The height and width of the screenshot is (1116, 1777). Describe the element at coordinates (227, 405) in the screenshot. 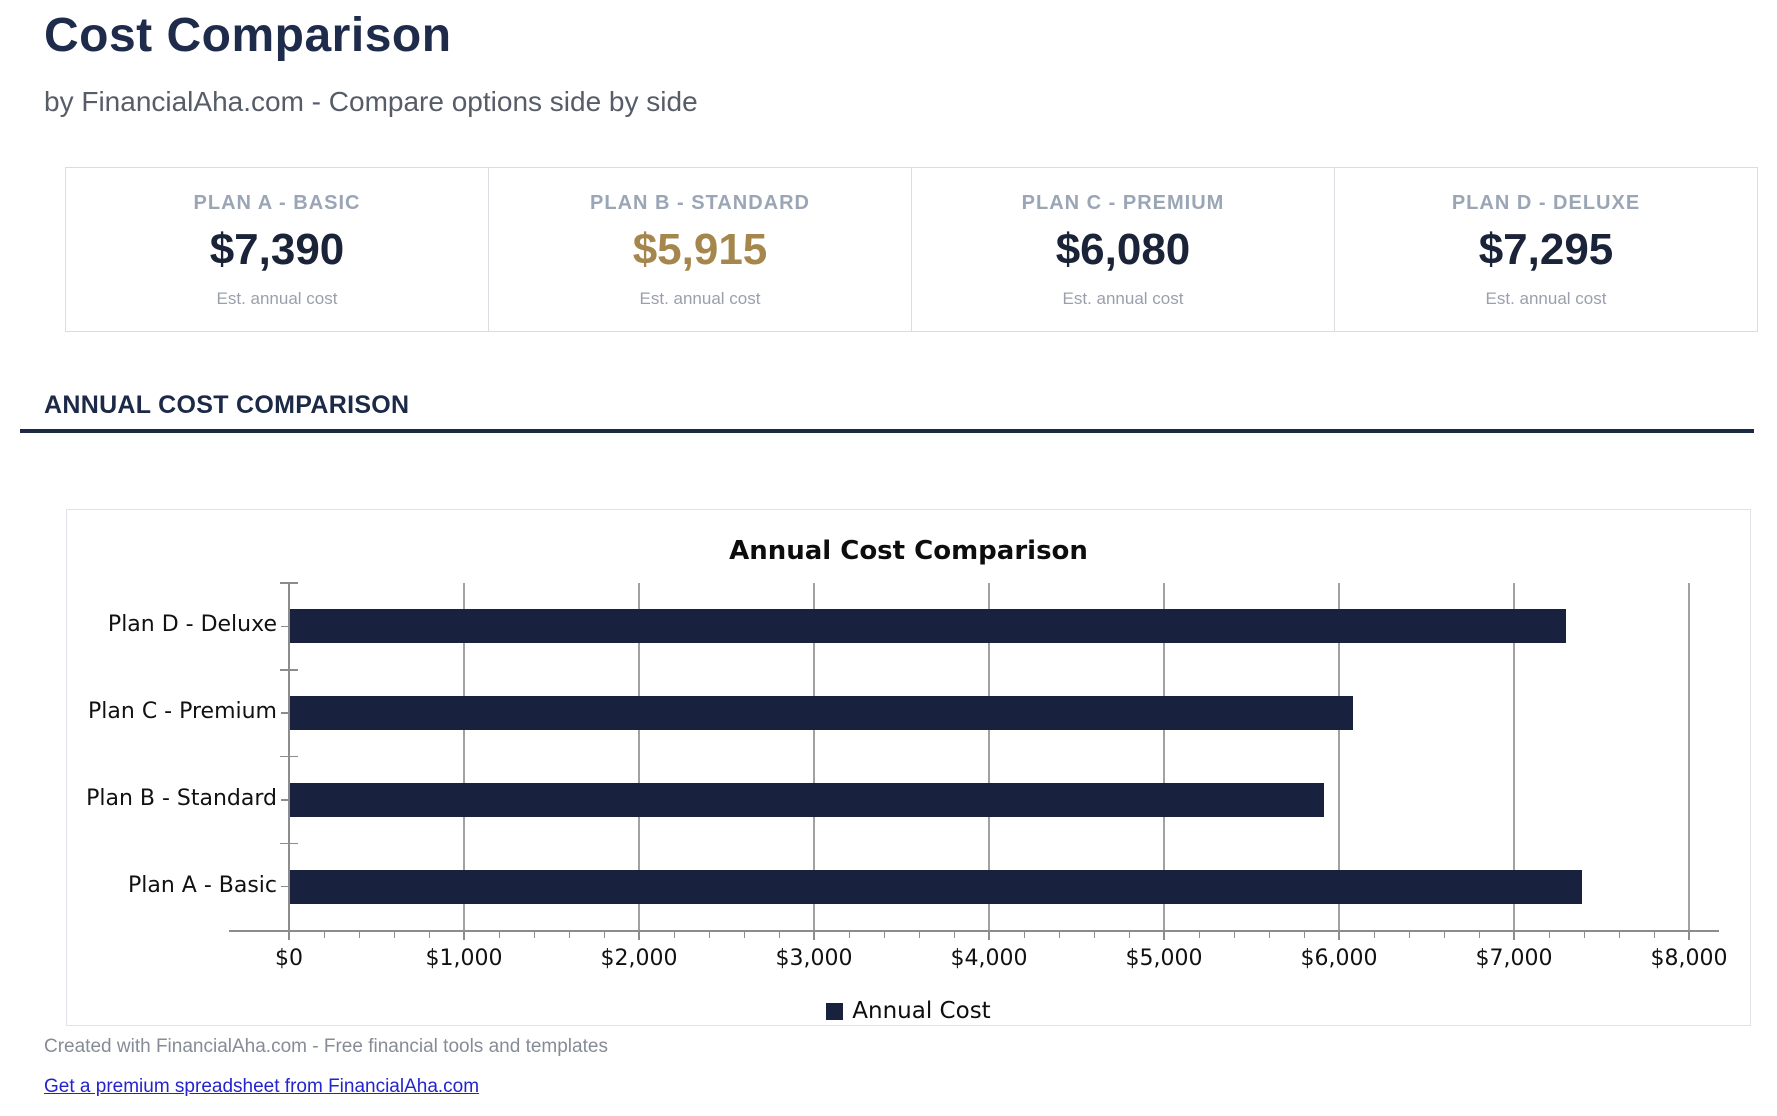

I see `section-heading: ANNUAL COST COMPARISON` at that location.